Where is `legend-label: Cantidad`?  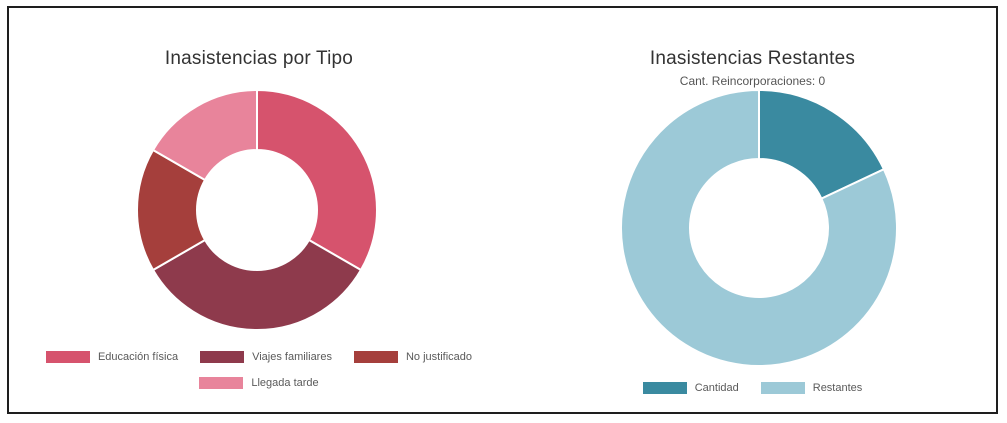
legend-label: Cantidad is located at coordinates (716, 388).